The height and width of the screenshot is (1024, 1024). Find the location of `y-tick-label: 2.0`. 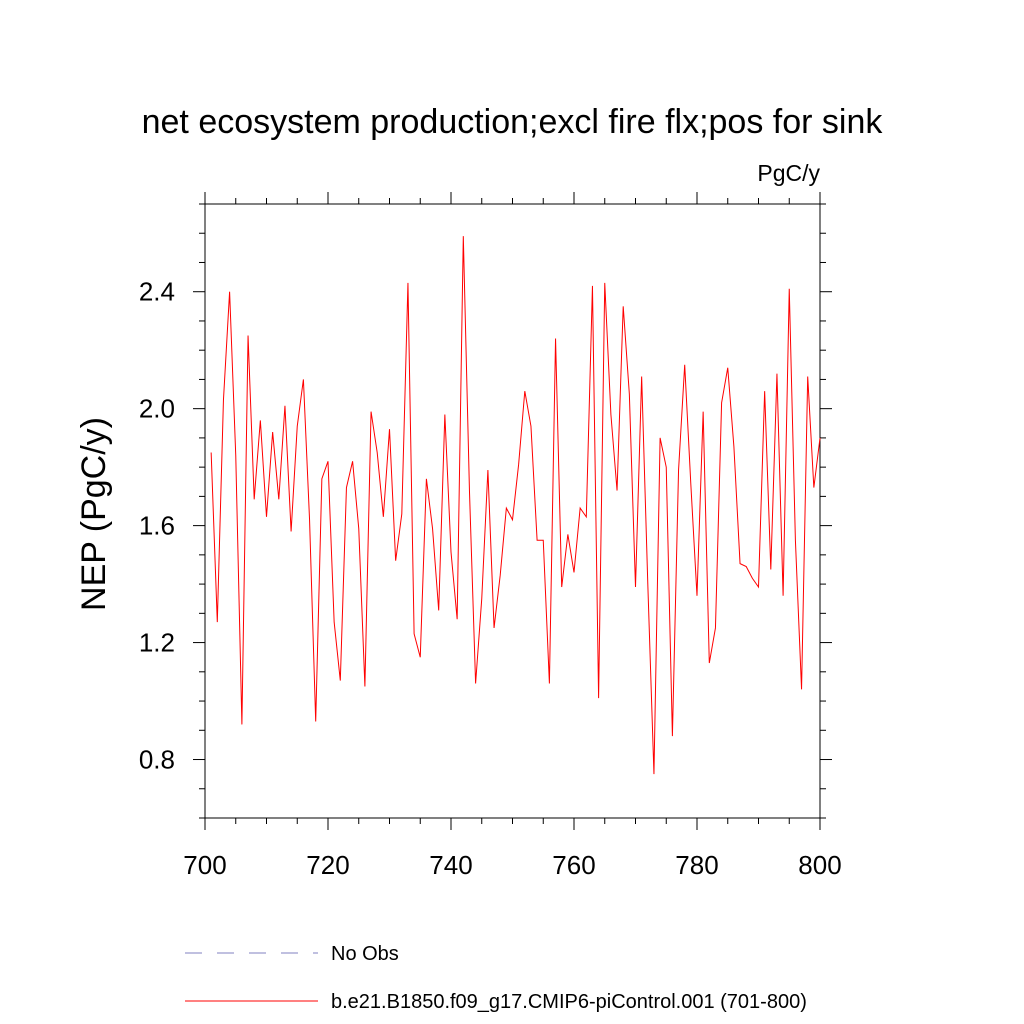

y-tick-label: 2.0 is located at coordinates (157, 409).